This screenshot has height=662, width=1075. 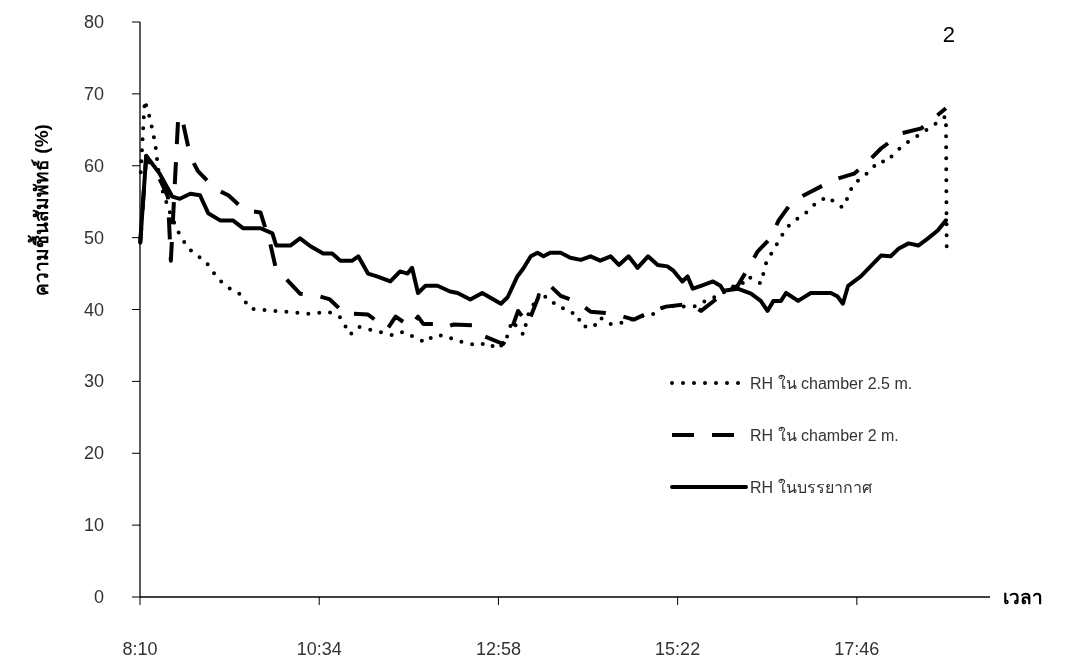 What do you see at coordinates (824, 435) in the screenshot?
I see `legend-label: RH ใน chamber 2 m.` at bounding box center [824, 435].